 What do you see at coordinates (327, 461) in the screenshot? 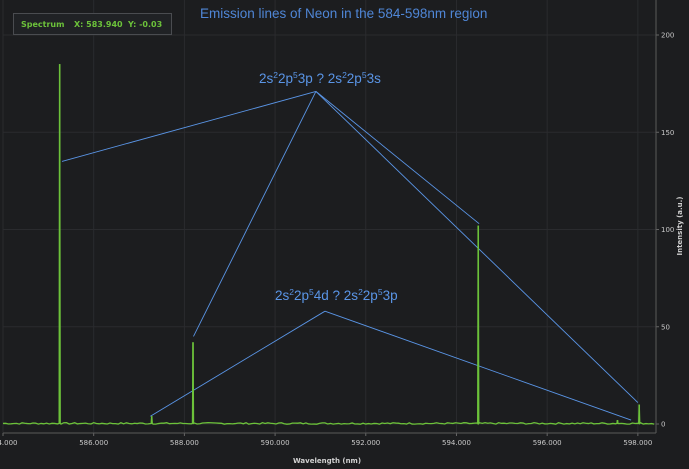
I see `x-axis-title: Wavelength (nm)` at bounding box center [327, 461].